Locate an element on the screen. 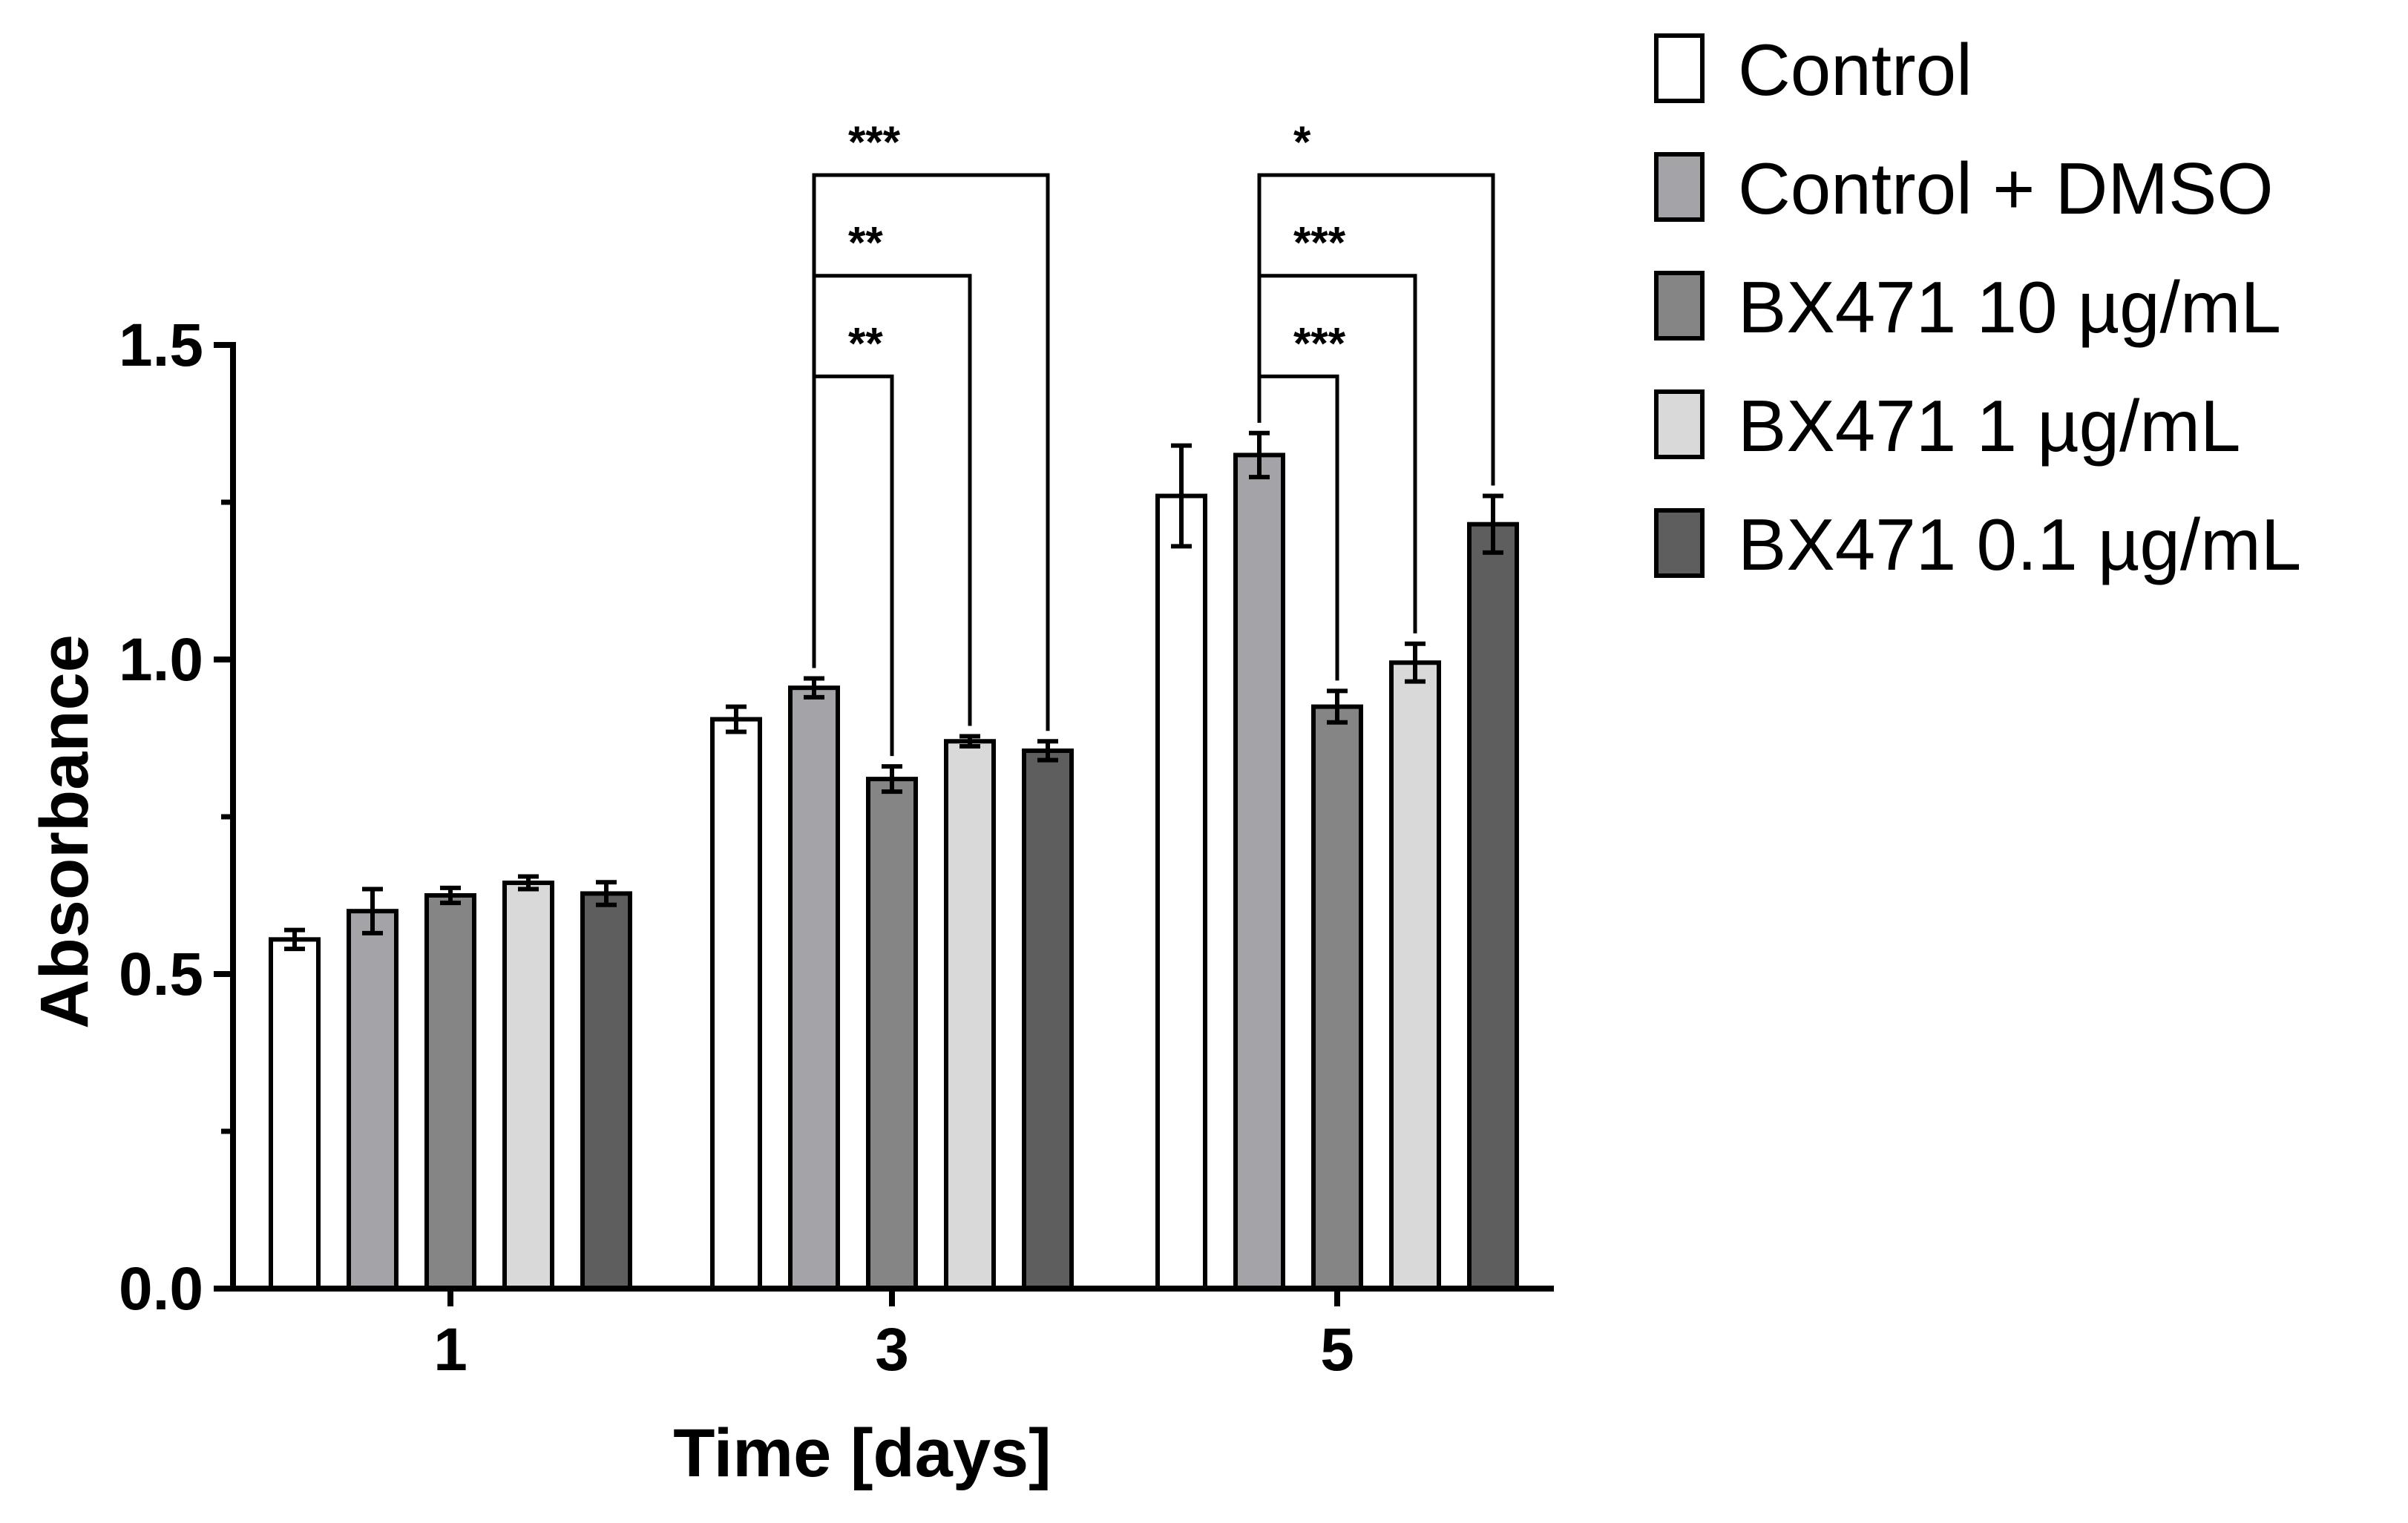 This screenshot has width=2408, height=1523. legend-label: BX471 1 µg/mL is located at coordinates (1989, 426).